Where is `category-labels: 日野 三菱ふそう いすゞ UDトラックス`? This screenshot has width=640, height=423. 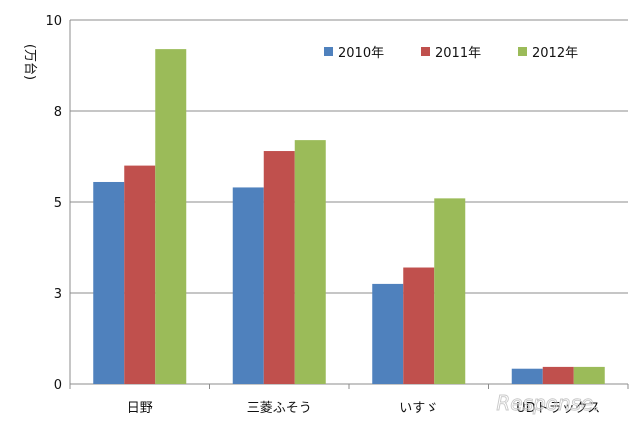
category-labels: 日野 三菱ふそう いすゞ UDトラックス is located at coordinates (364, 408).